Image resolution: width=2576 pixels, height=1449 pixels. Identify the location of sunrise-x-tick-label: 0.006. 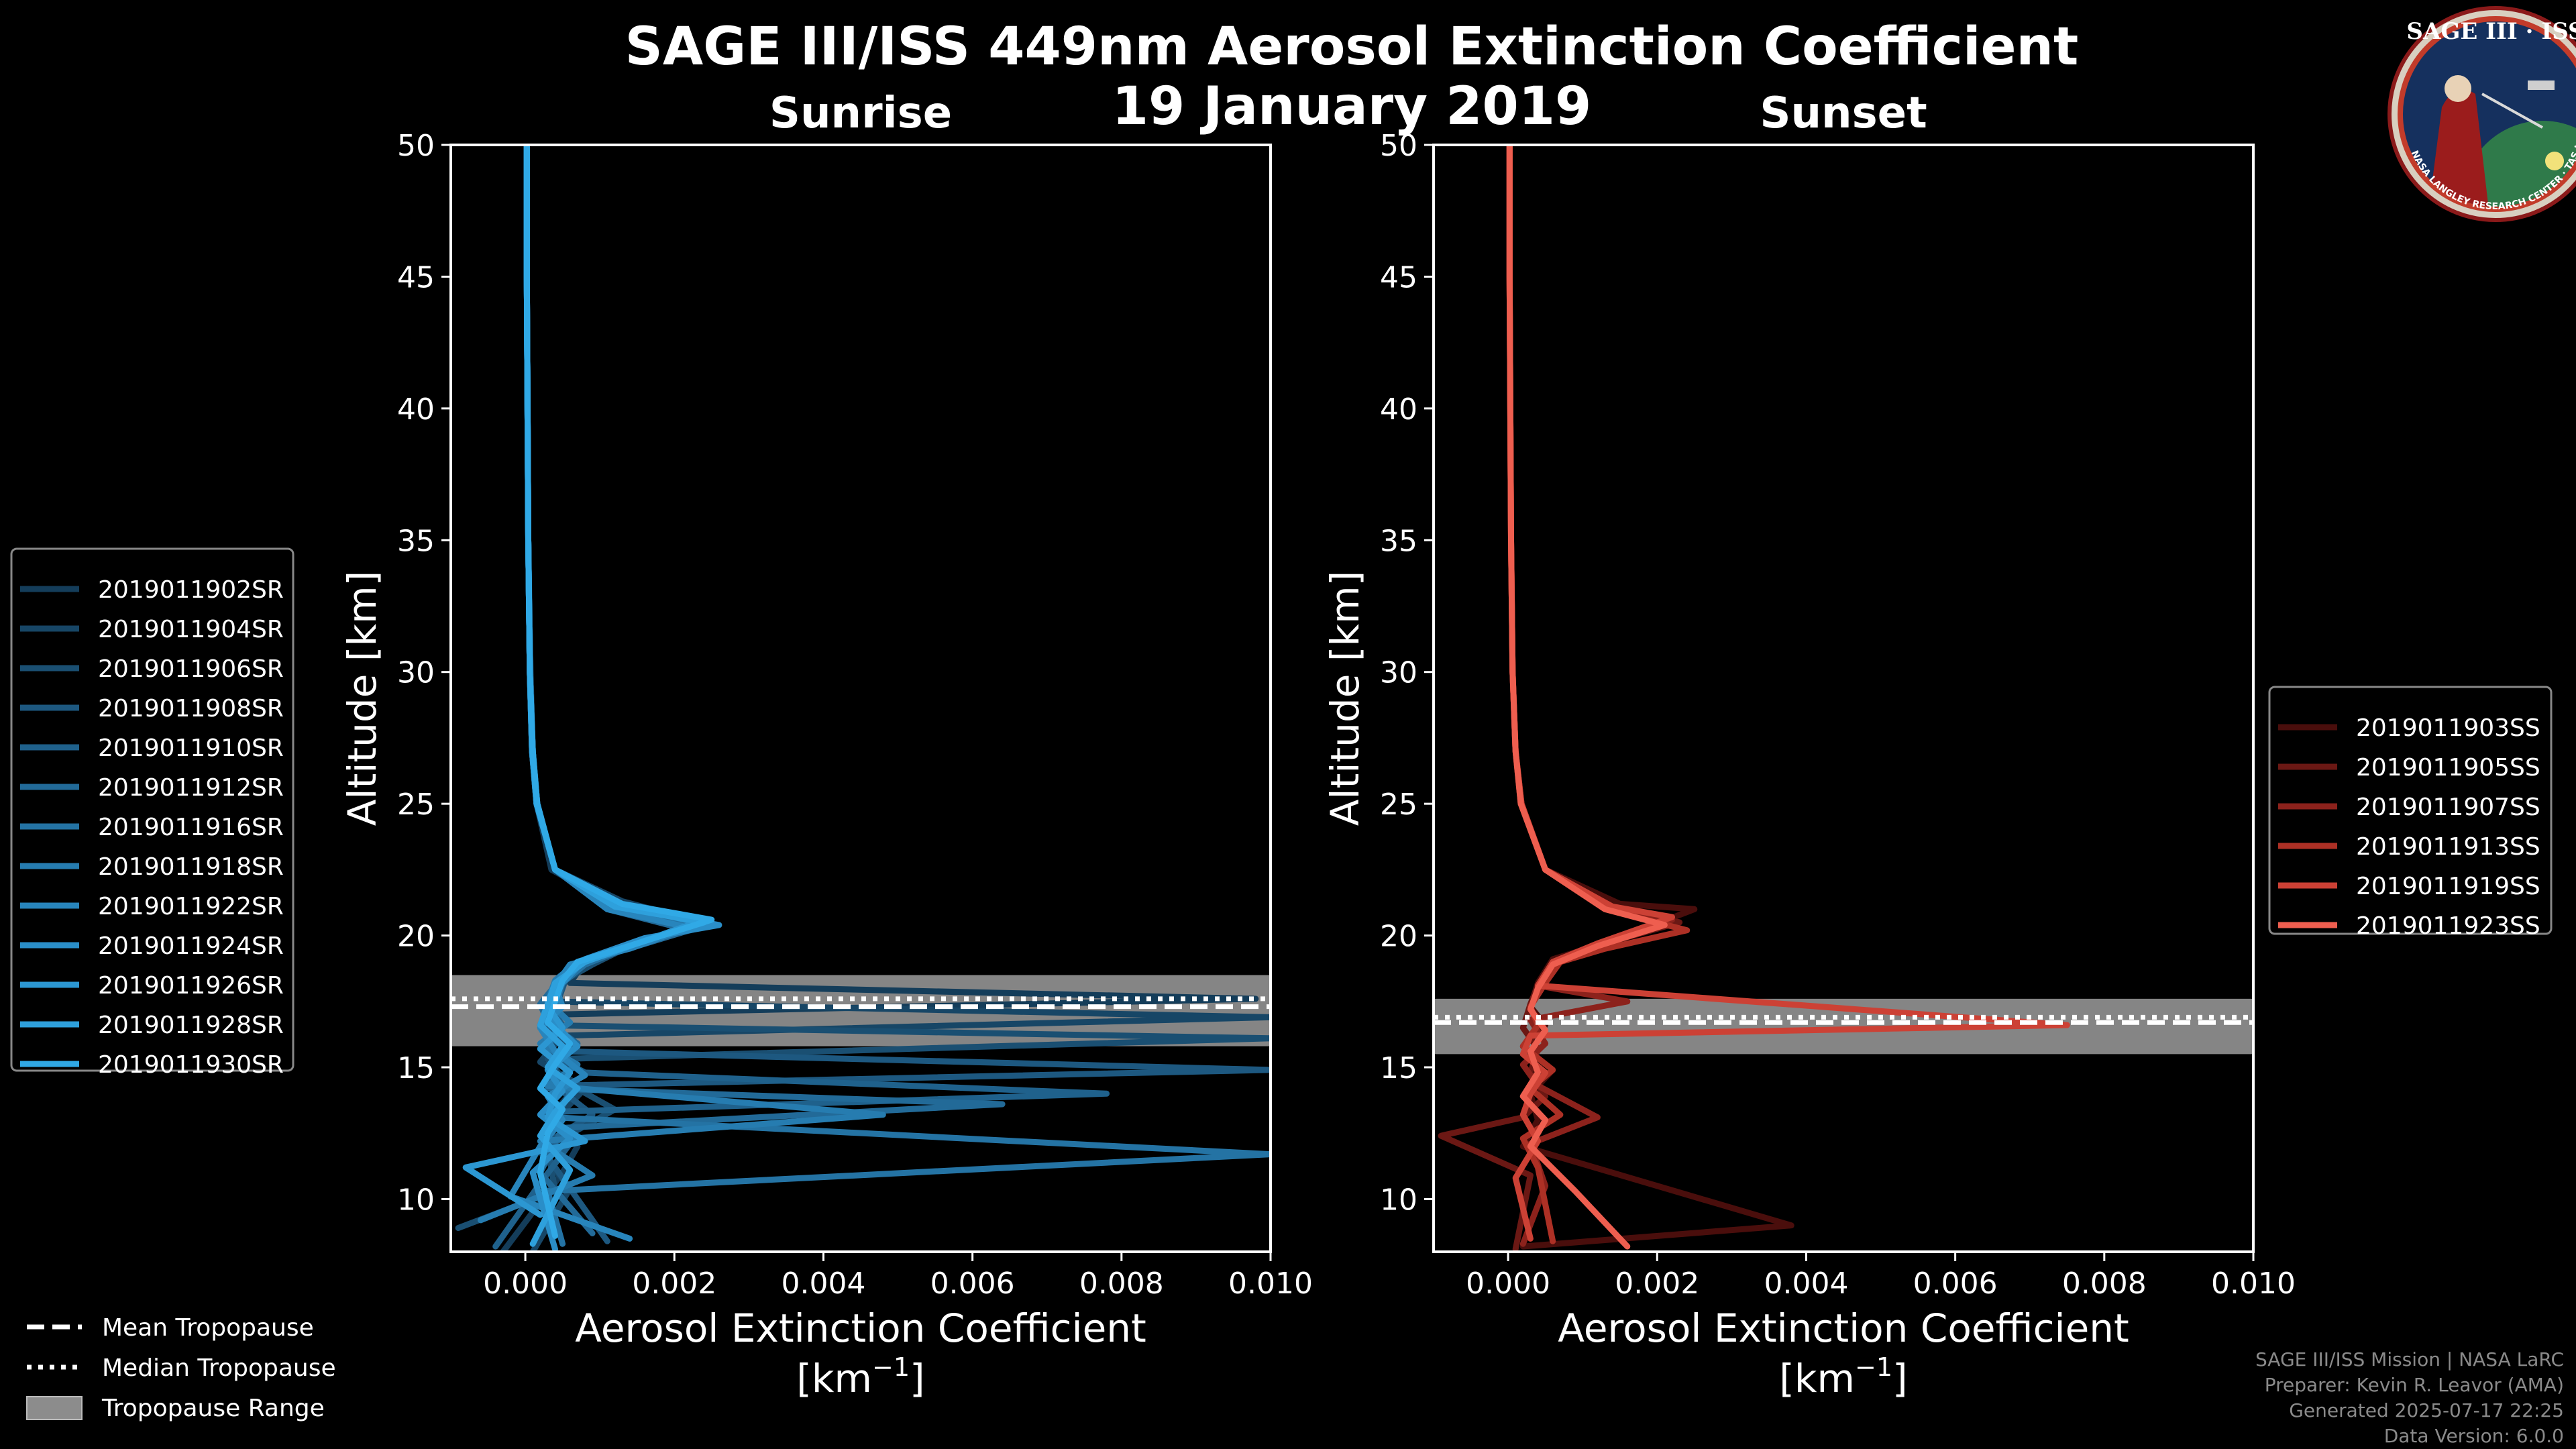
(972, 1284).